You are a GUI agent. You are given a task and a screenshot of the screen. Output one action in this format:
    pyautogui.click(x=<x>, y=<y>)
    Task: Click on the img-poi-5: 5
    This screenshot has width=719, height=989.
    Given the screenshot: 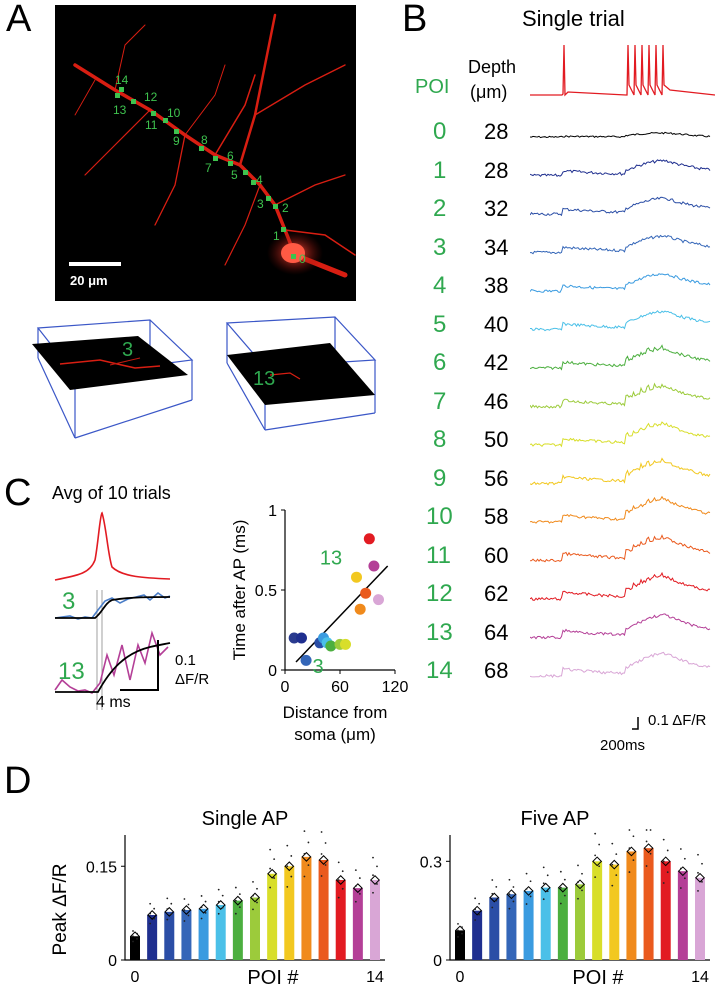 What is the action you would take?
    pyautogui.click(x=234, y=175)
    